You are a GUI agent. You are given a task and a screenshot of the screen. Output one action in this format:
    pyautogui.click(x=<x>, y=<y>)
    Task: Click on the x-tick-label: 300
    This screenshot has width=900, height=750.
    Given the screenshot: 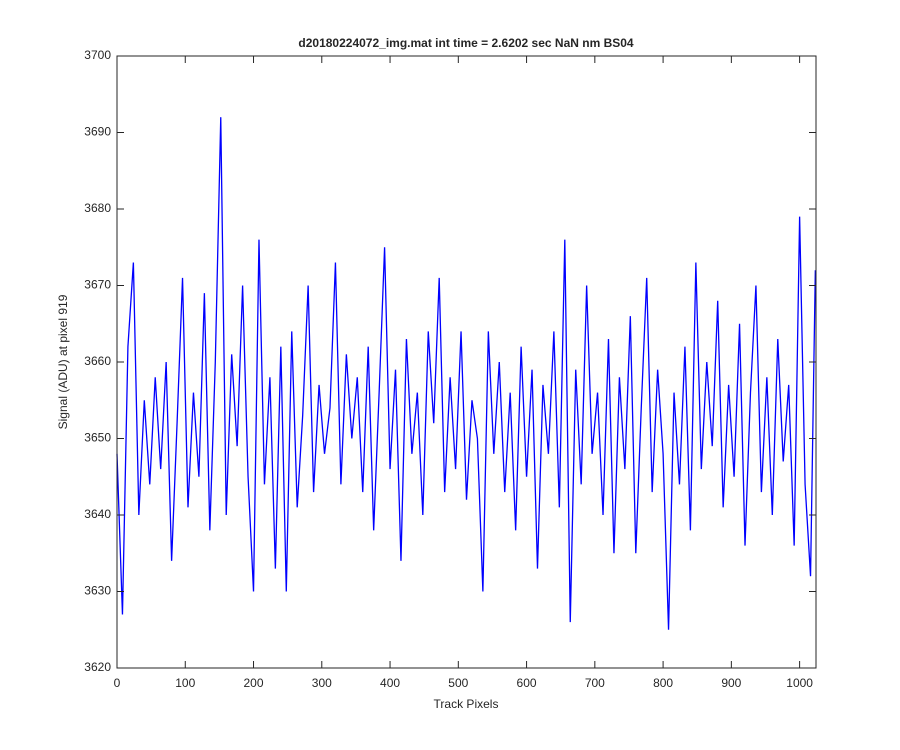 What is the action you would take?
    pyautogui.click(x=322, y=683)
    